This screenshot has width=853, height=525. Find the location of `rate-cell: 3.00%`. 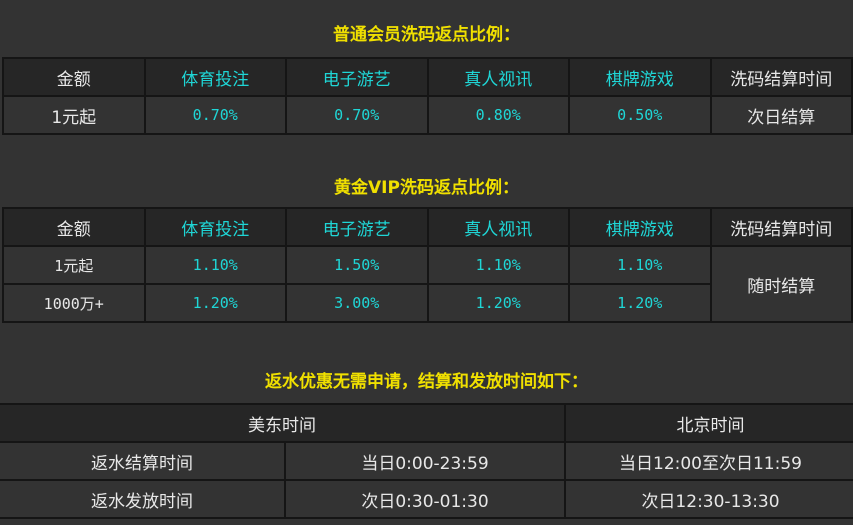

rate-cell: 3.00% is located at coordinates (357, 303).